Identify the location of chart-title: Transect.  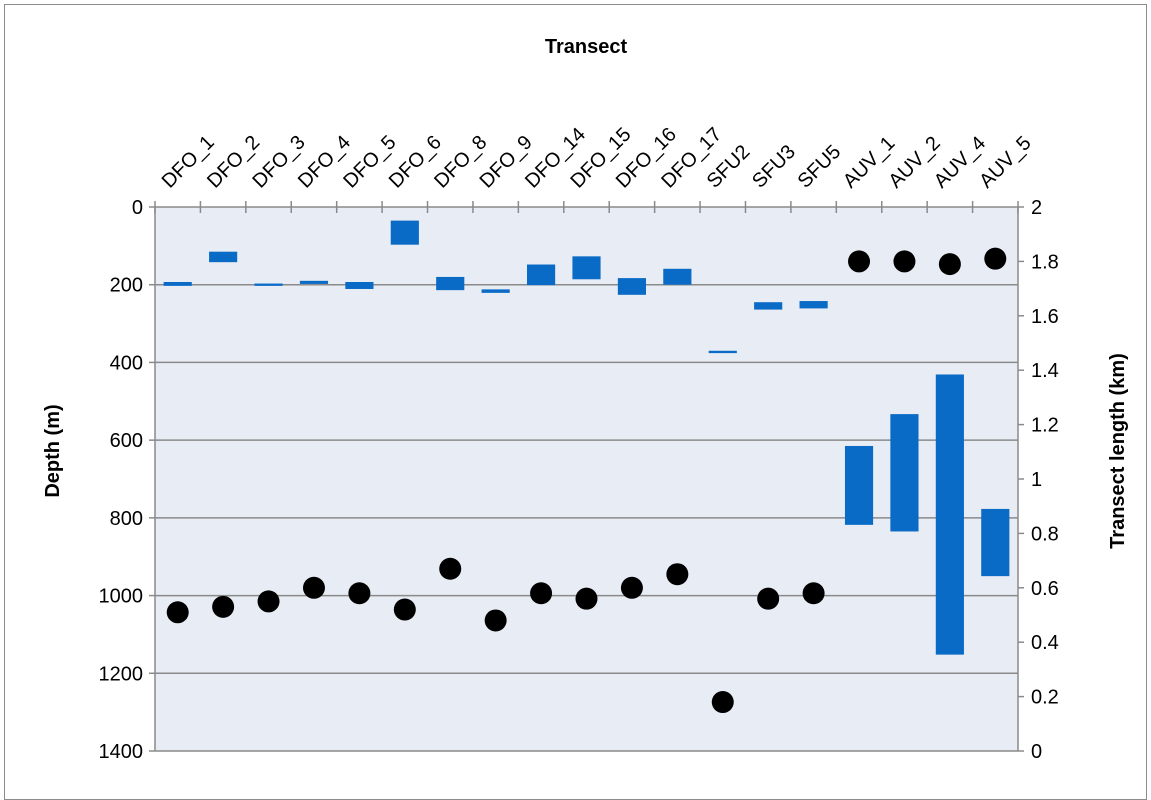
(586, 47).